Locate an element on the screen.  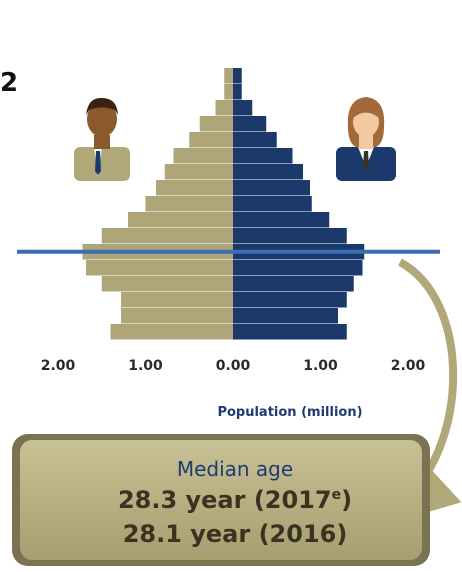
median-age-2016: 28.1 year (2016) is located at coordinates (235, 534).